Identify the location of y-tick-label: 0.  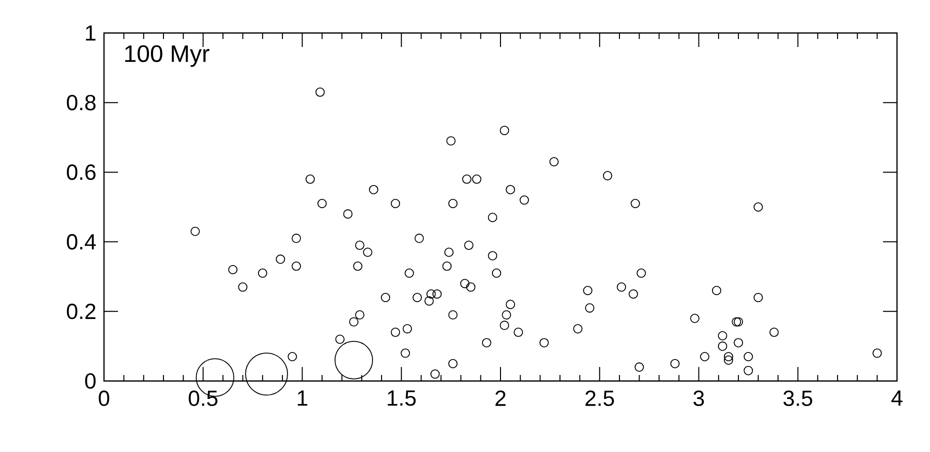
(90, 381).